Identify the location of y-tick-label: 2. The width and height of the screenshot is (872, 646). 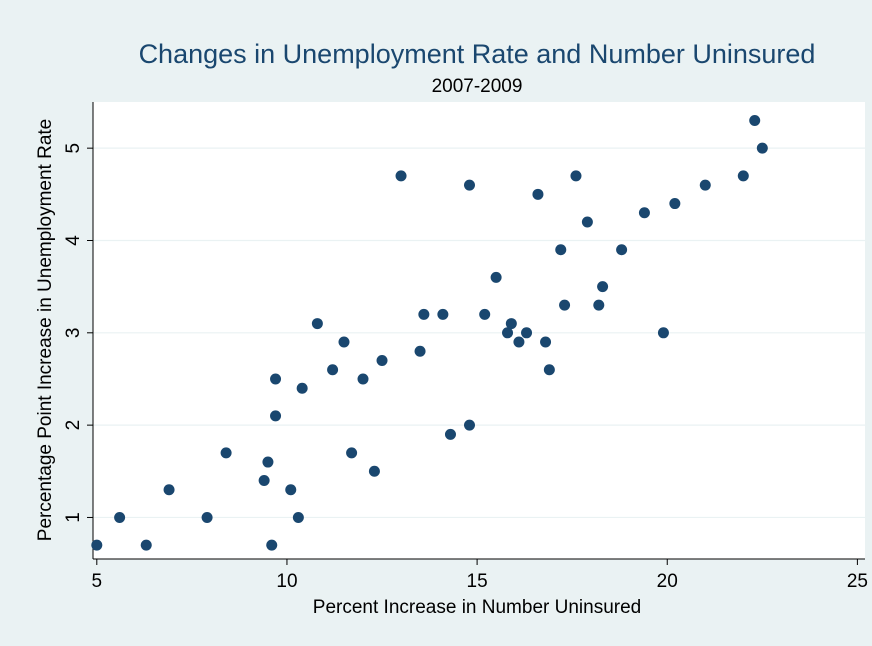
(73, 425).